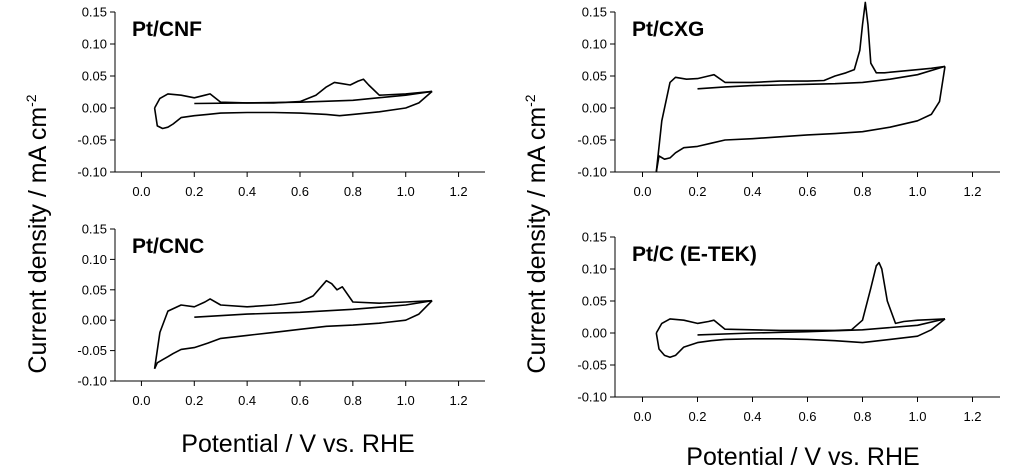 This screenshot has height=472, width=1024. What do you see at coordinates (168, 246) in the screenshot?
I see `panel-title-pt-cnc: Pt/CNC` at bounding box center [168, 246].